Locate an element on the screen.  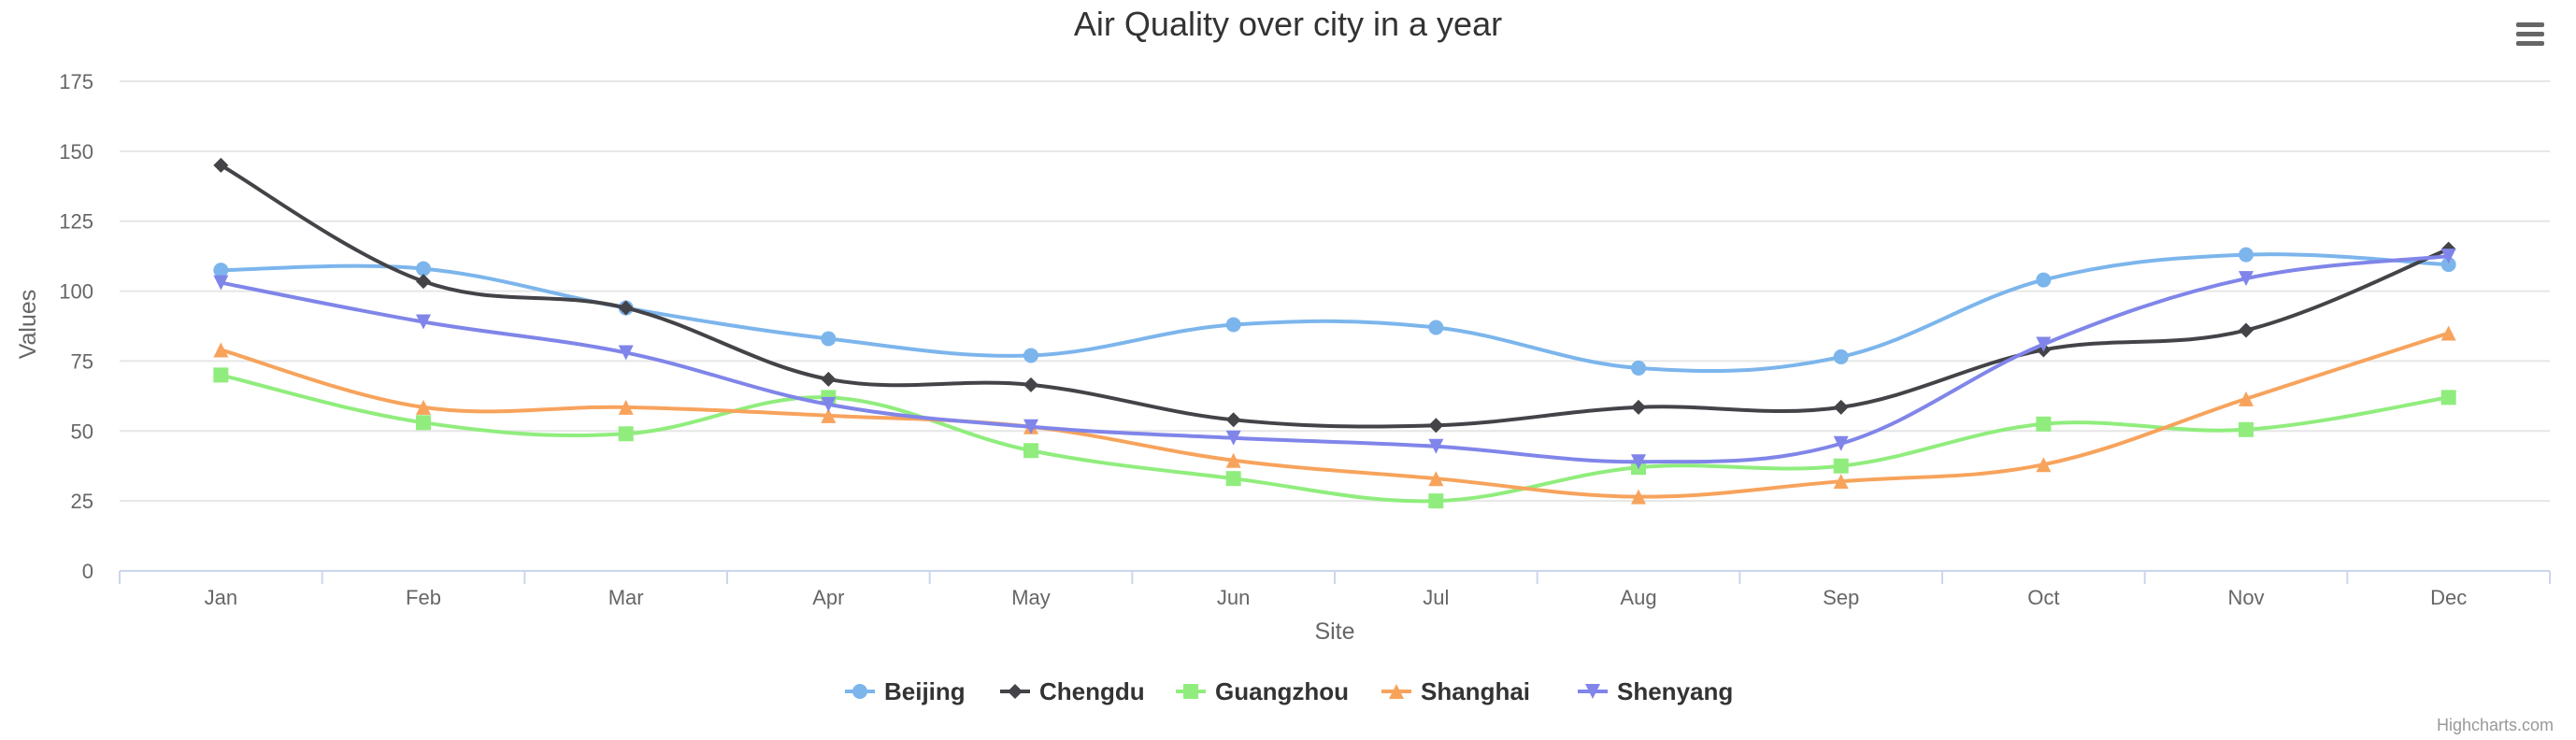
legend-item-shenyang: Shenyang is located at coordinates (1655, 691).